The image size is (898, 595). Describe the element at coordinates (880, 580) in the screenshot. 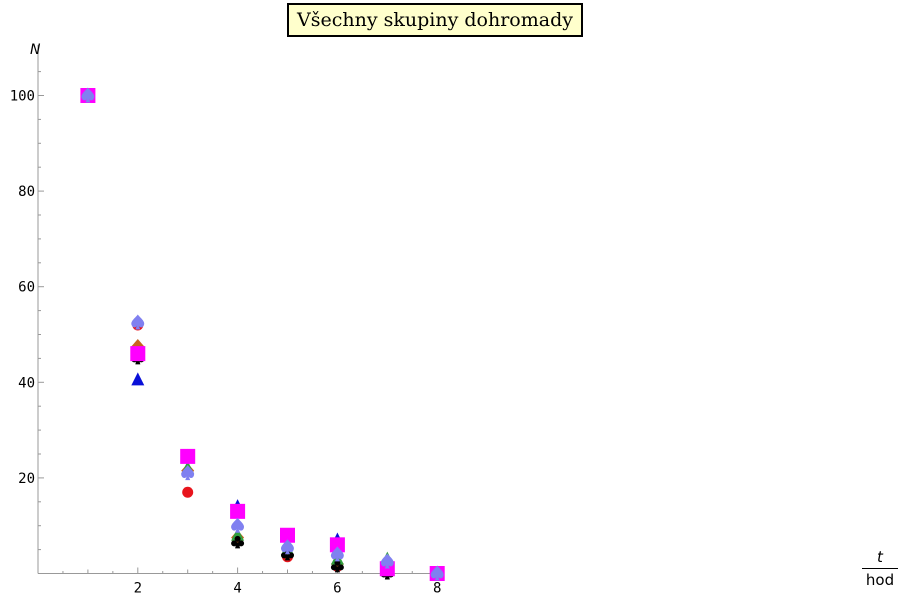

I see `x-axis-label-denominator: hod` at that location.